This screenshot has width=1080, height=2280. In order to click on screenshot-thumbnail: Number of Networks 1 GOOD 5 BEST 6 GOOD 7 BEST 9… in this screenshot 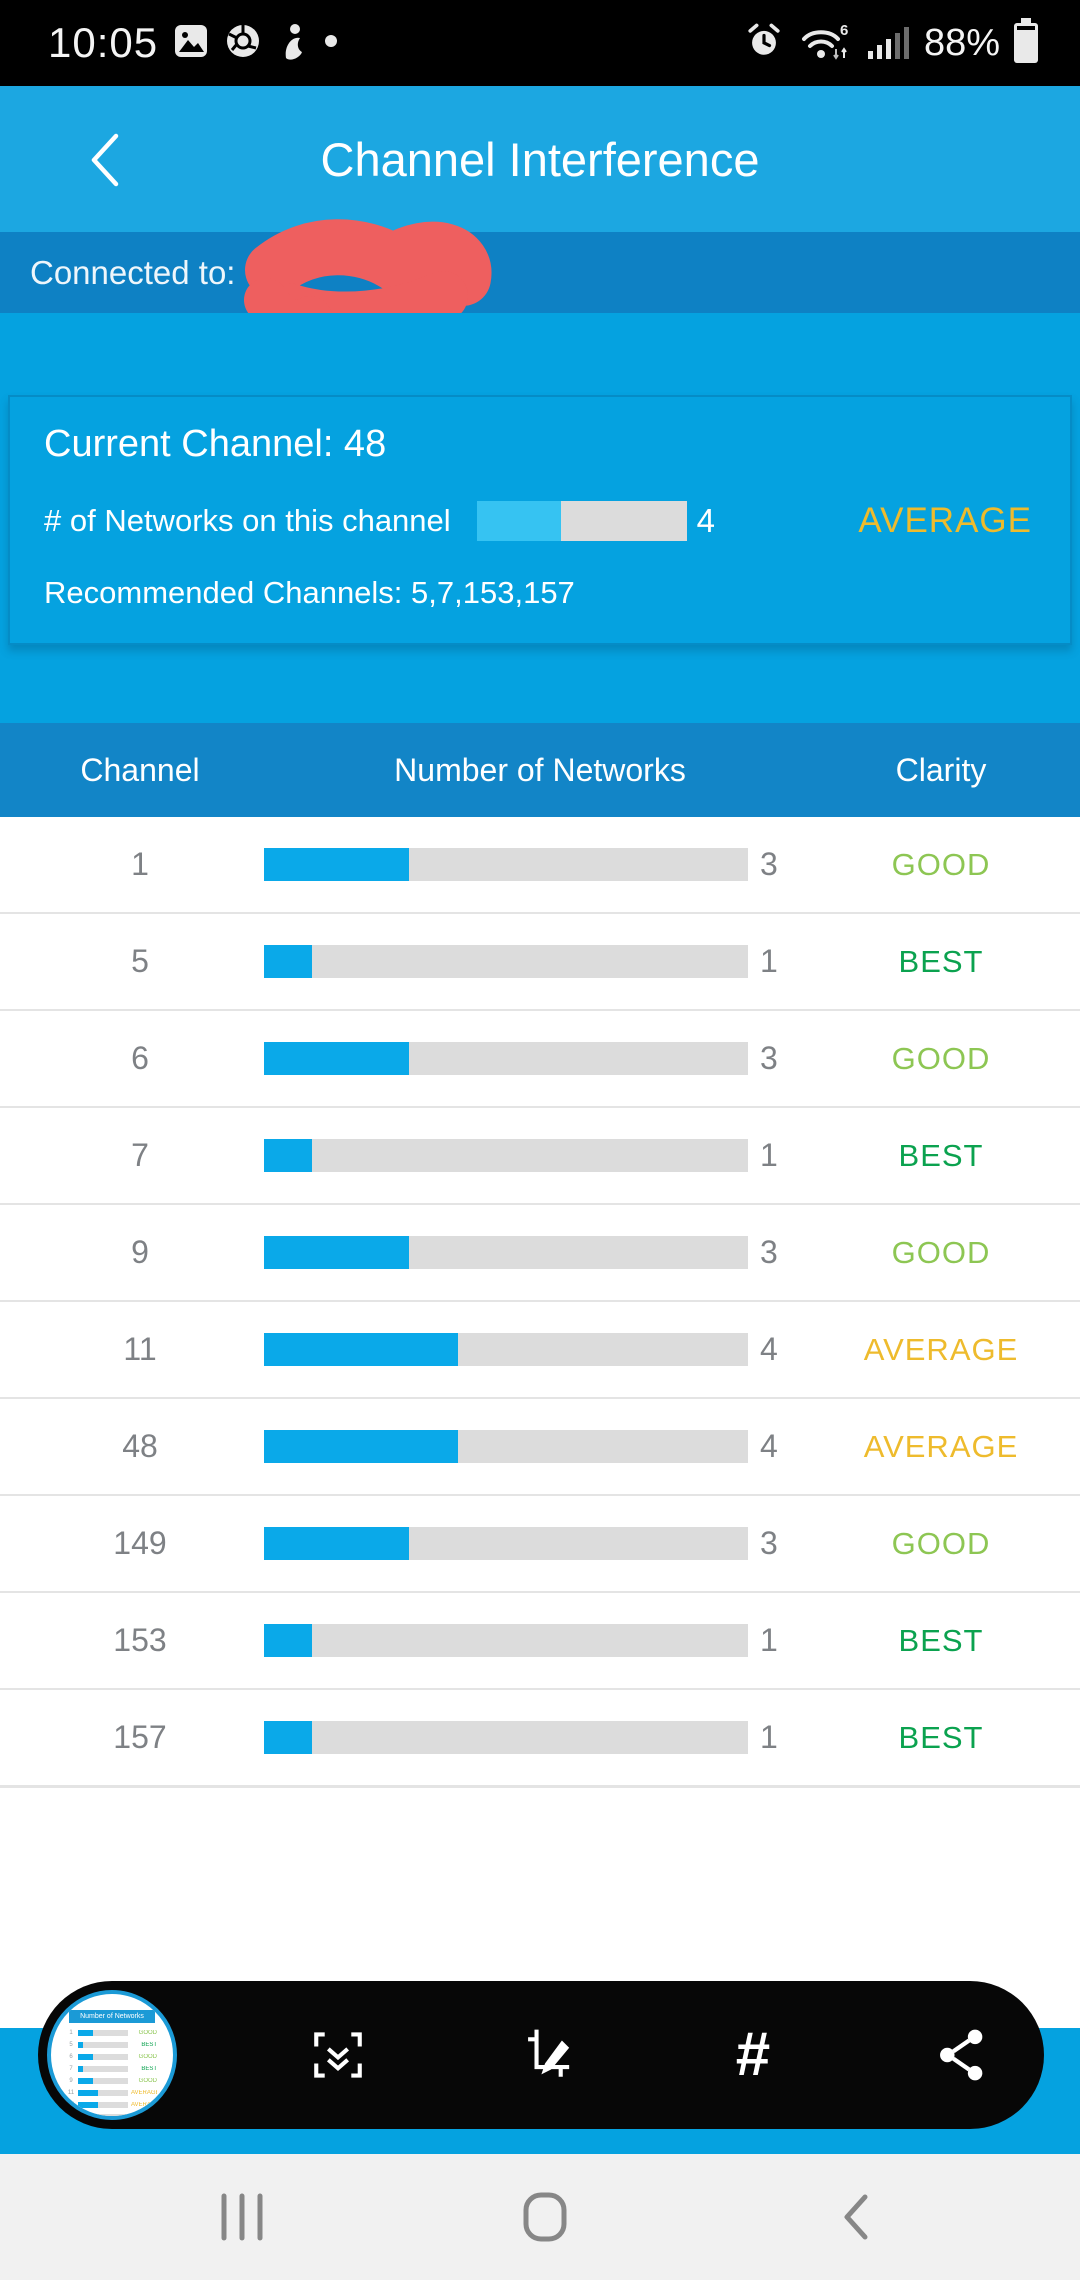, I will do `click(112, 2055)`.